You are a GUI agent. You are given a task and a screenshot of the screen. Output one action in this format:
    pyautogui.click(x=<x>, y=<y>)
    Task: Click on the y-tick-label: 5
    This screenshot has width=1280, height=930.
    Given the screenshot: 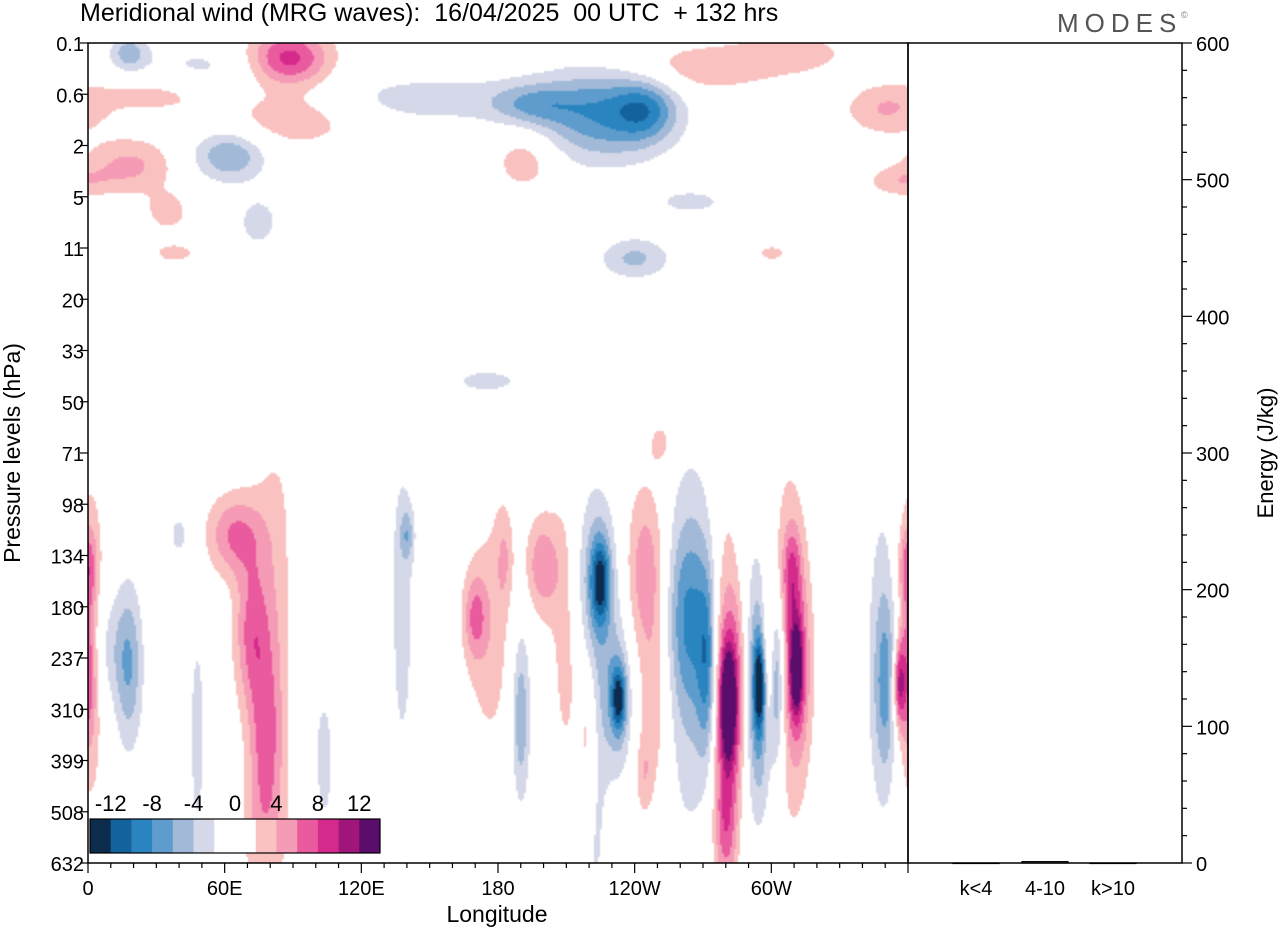 What is the action you would take?
    pyautogui.click(x=78, y=199)
    